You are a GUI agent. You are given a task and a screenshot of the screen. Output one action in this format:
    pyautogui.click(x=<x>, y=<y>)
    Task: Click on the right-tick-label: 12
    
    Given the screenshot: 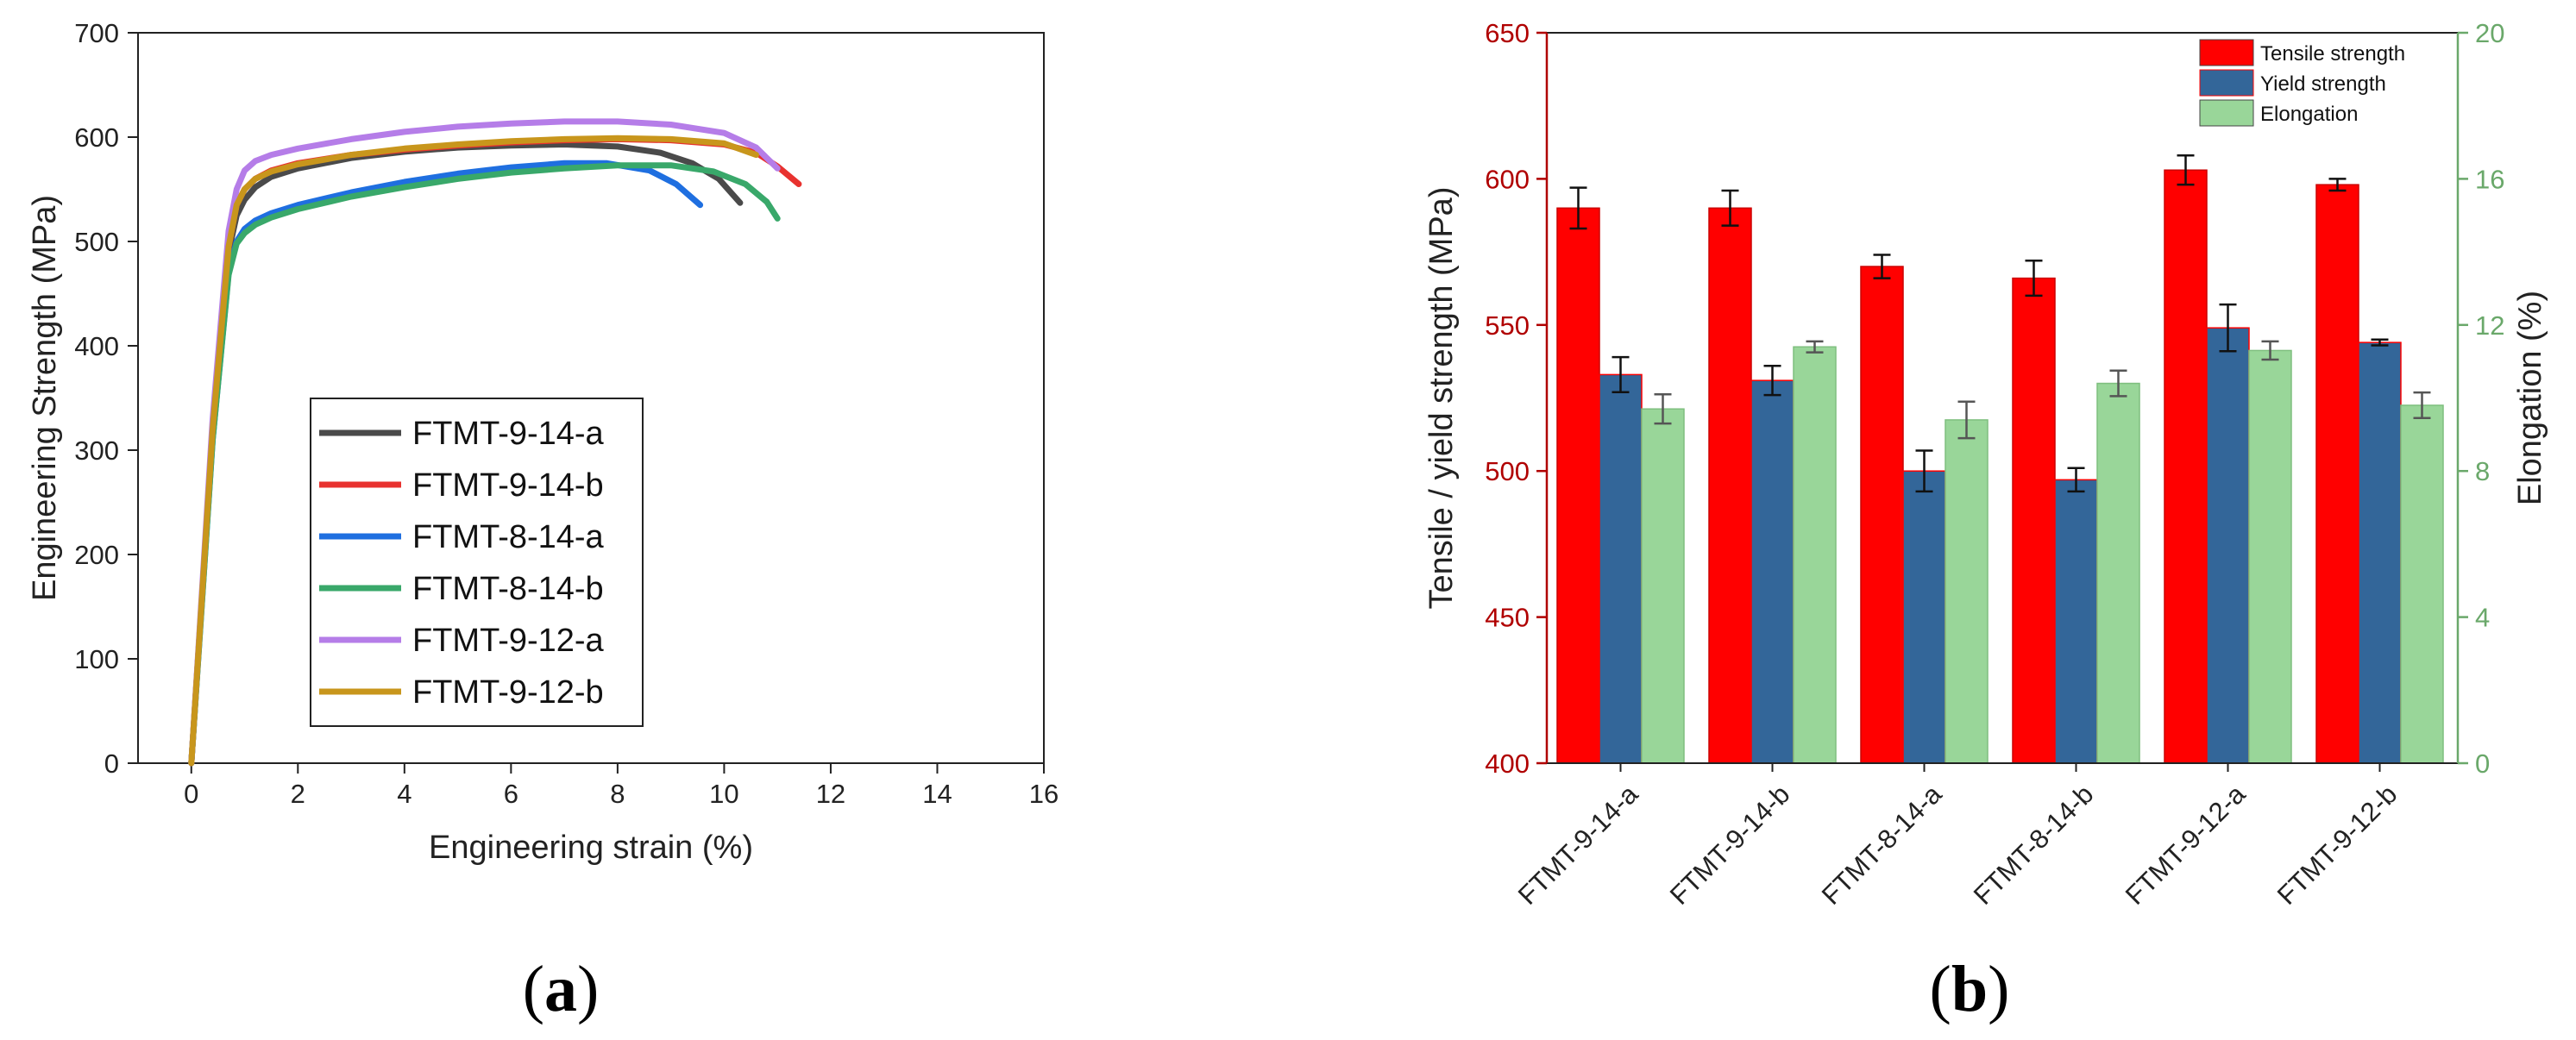 What is the action you would take?
    pyautogui.click(x=2489, y=325)
    